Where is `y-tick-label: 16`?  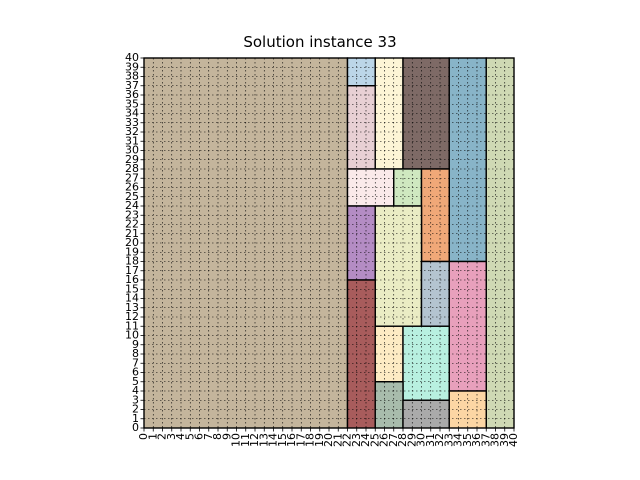 y-tick-label: 16 is located at coordinates (132, 279).